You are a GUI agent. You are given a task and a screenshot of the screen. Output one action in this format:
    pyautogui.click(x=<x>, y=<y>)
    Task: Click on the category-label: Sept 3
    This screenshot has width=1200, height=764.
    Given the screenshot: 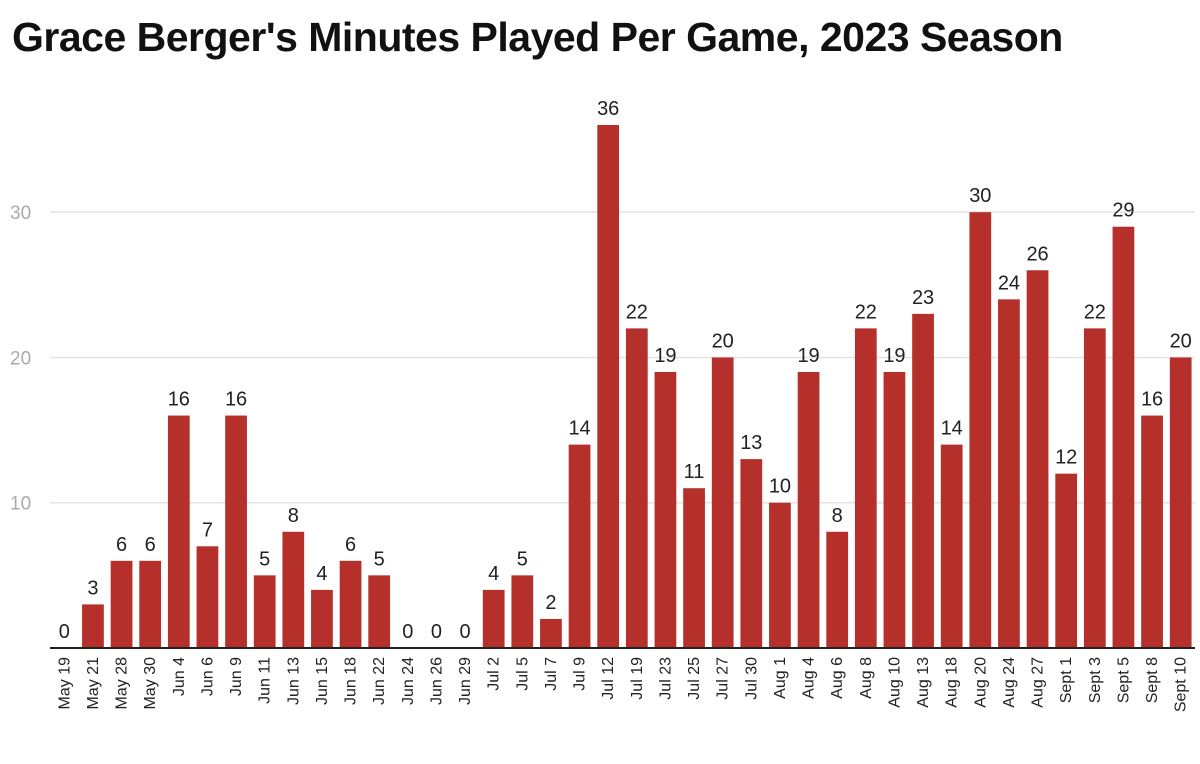 What is the action you would take?
    pyautogui.click(x=1095, y=680)
    